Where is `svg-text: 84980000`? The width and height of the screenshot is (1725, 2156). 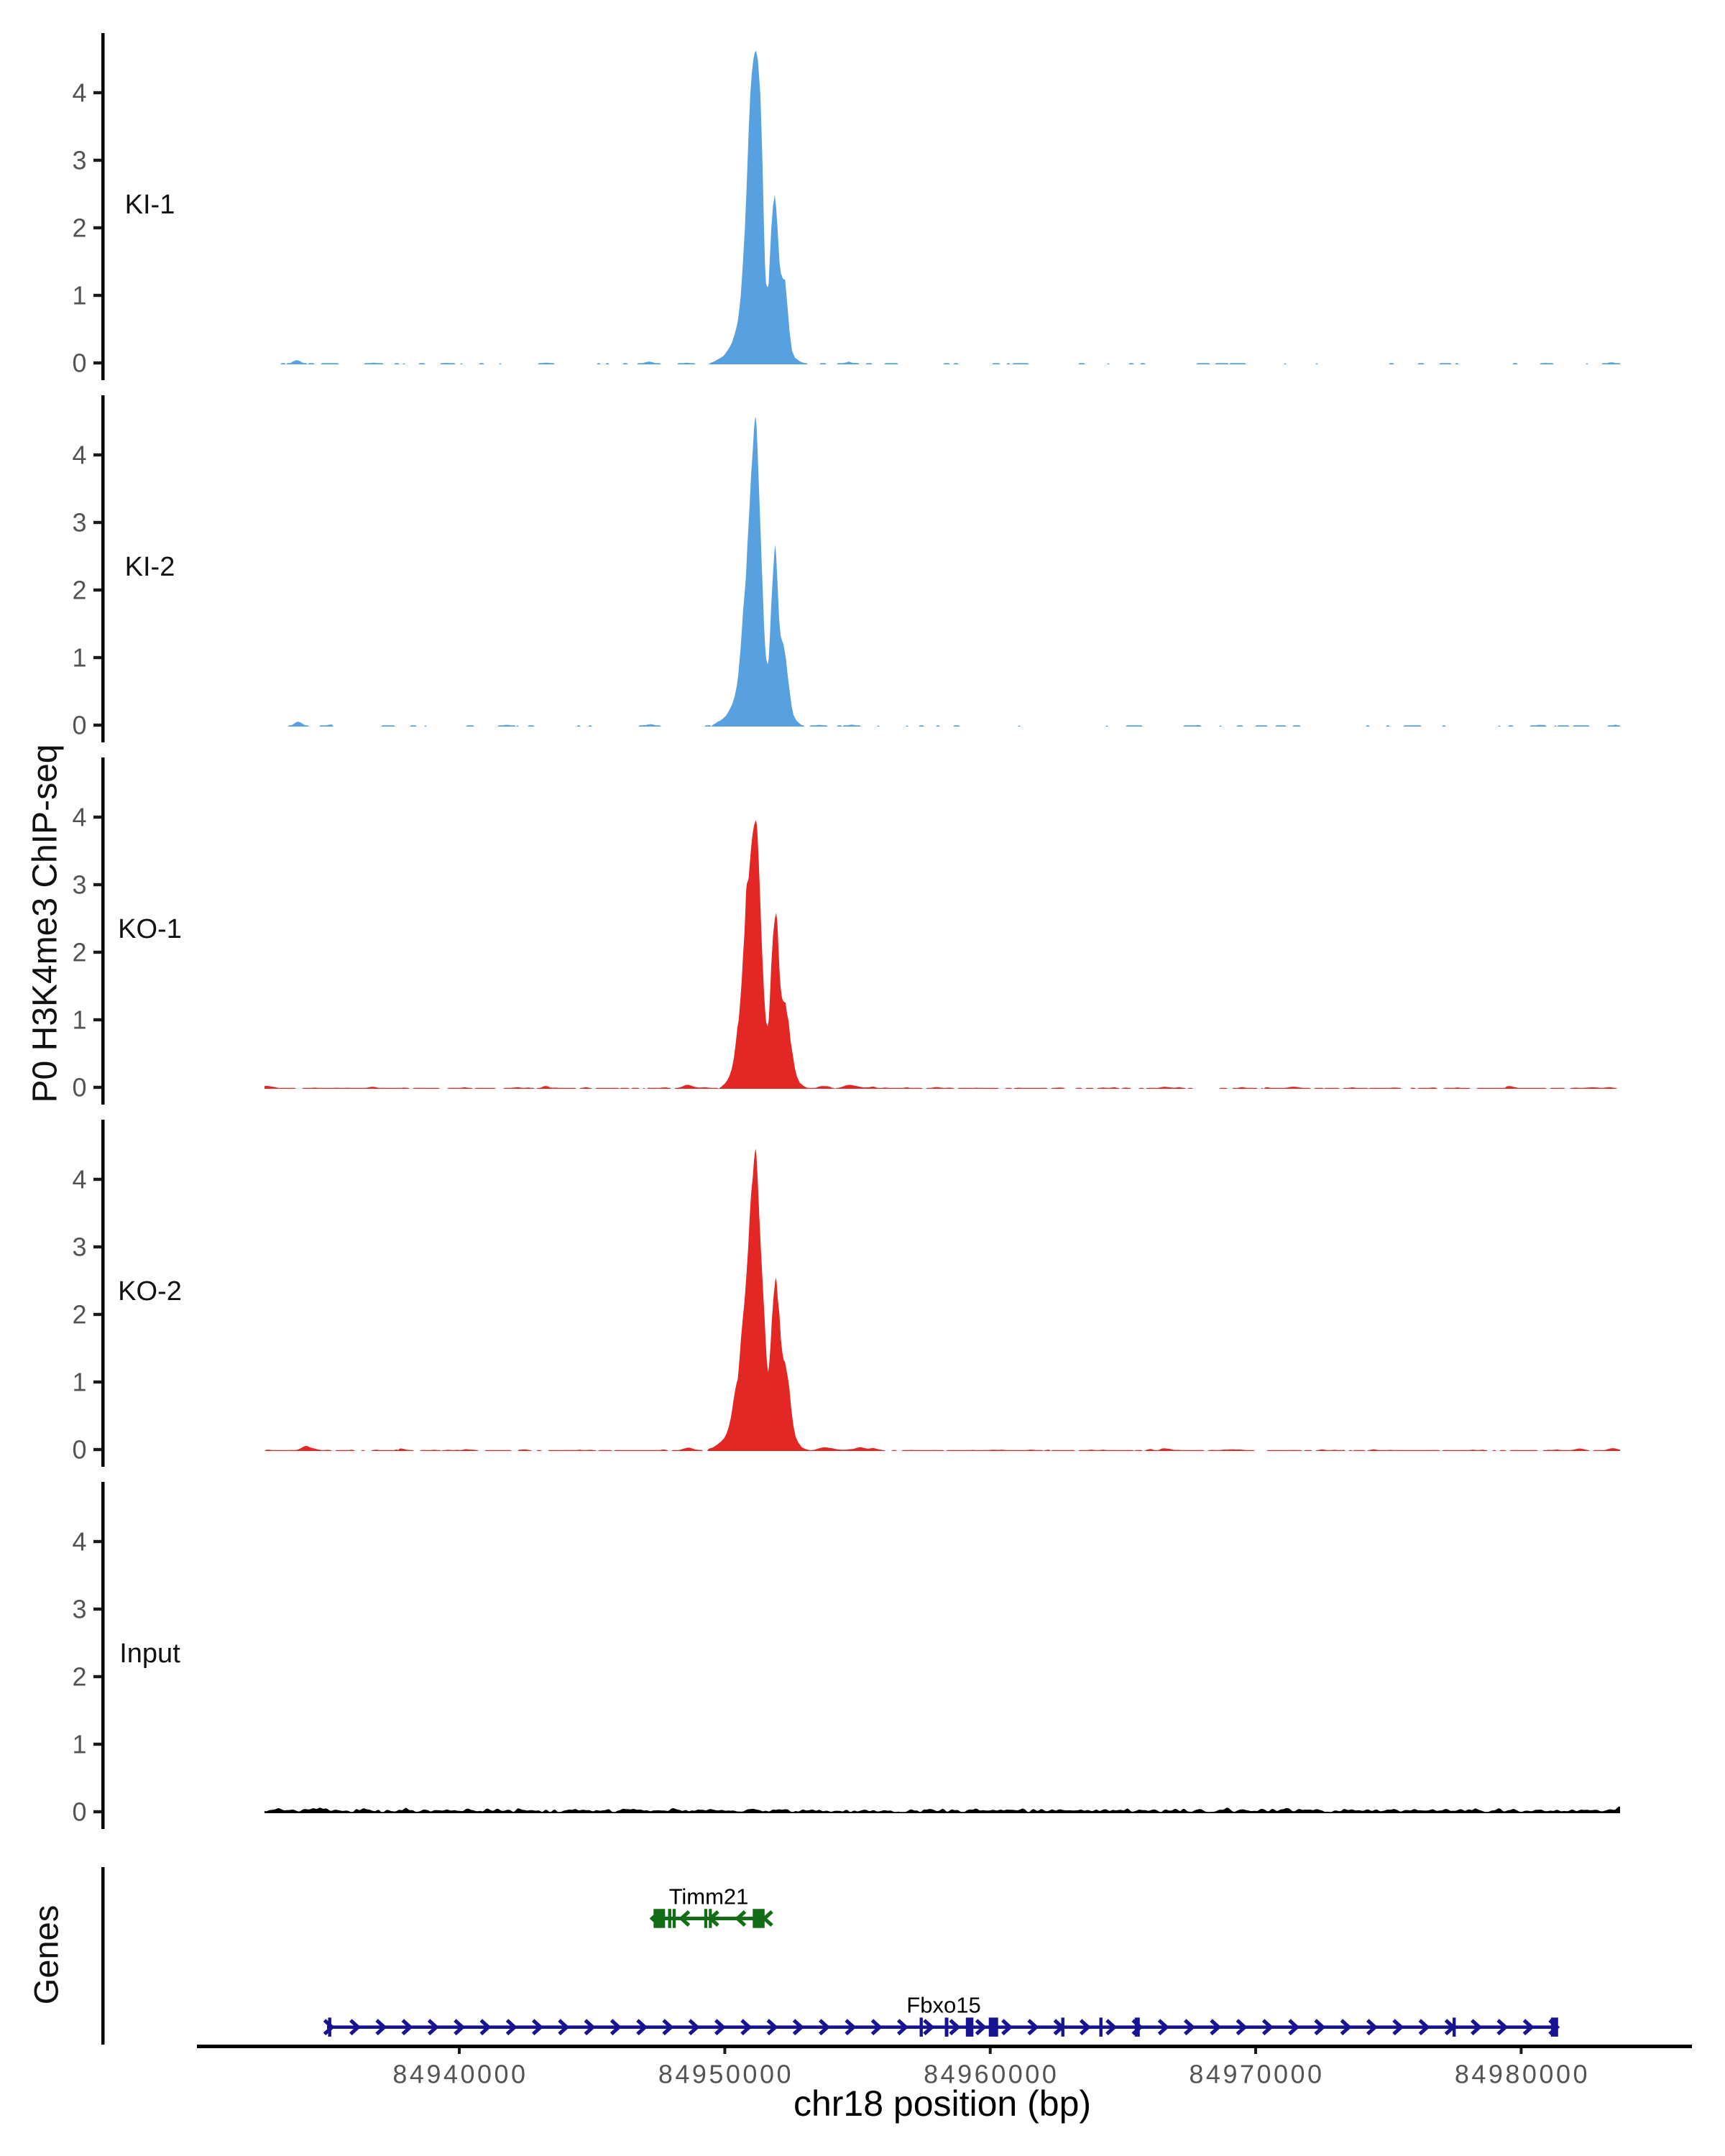 svg-text: 84980000 is located at coordinates (1522, 2074).